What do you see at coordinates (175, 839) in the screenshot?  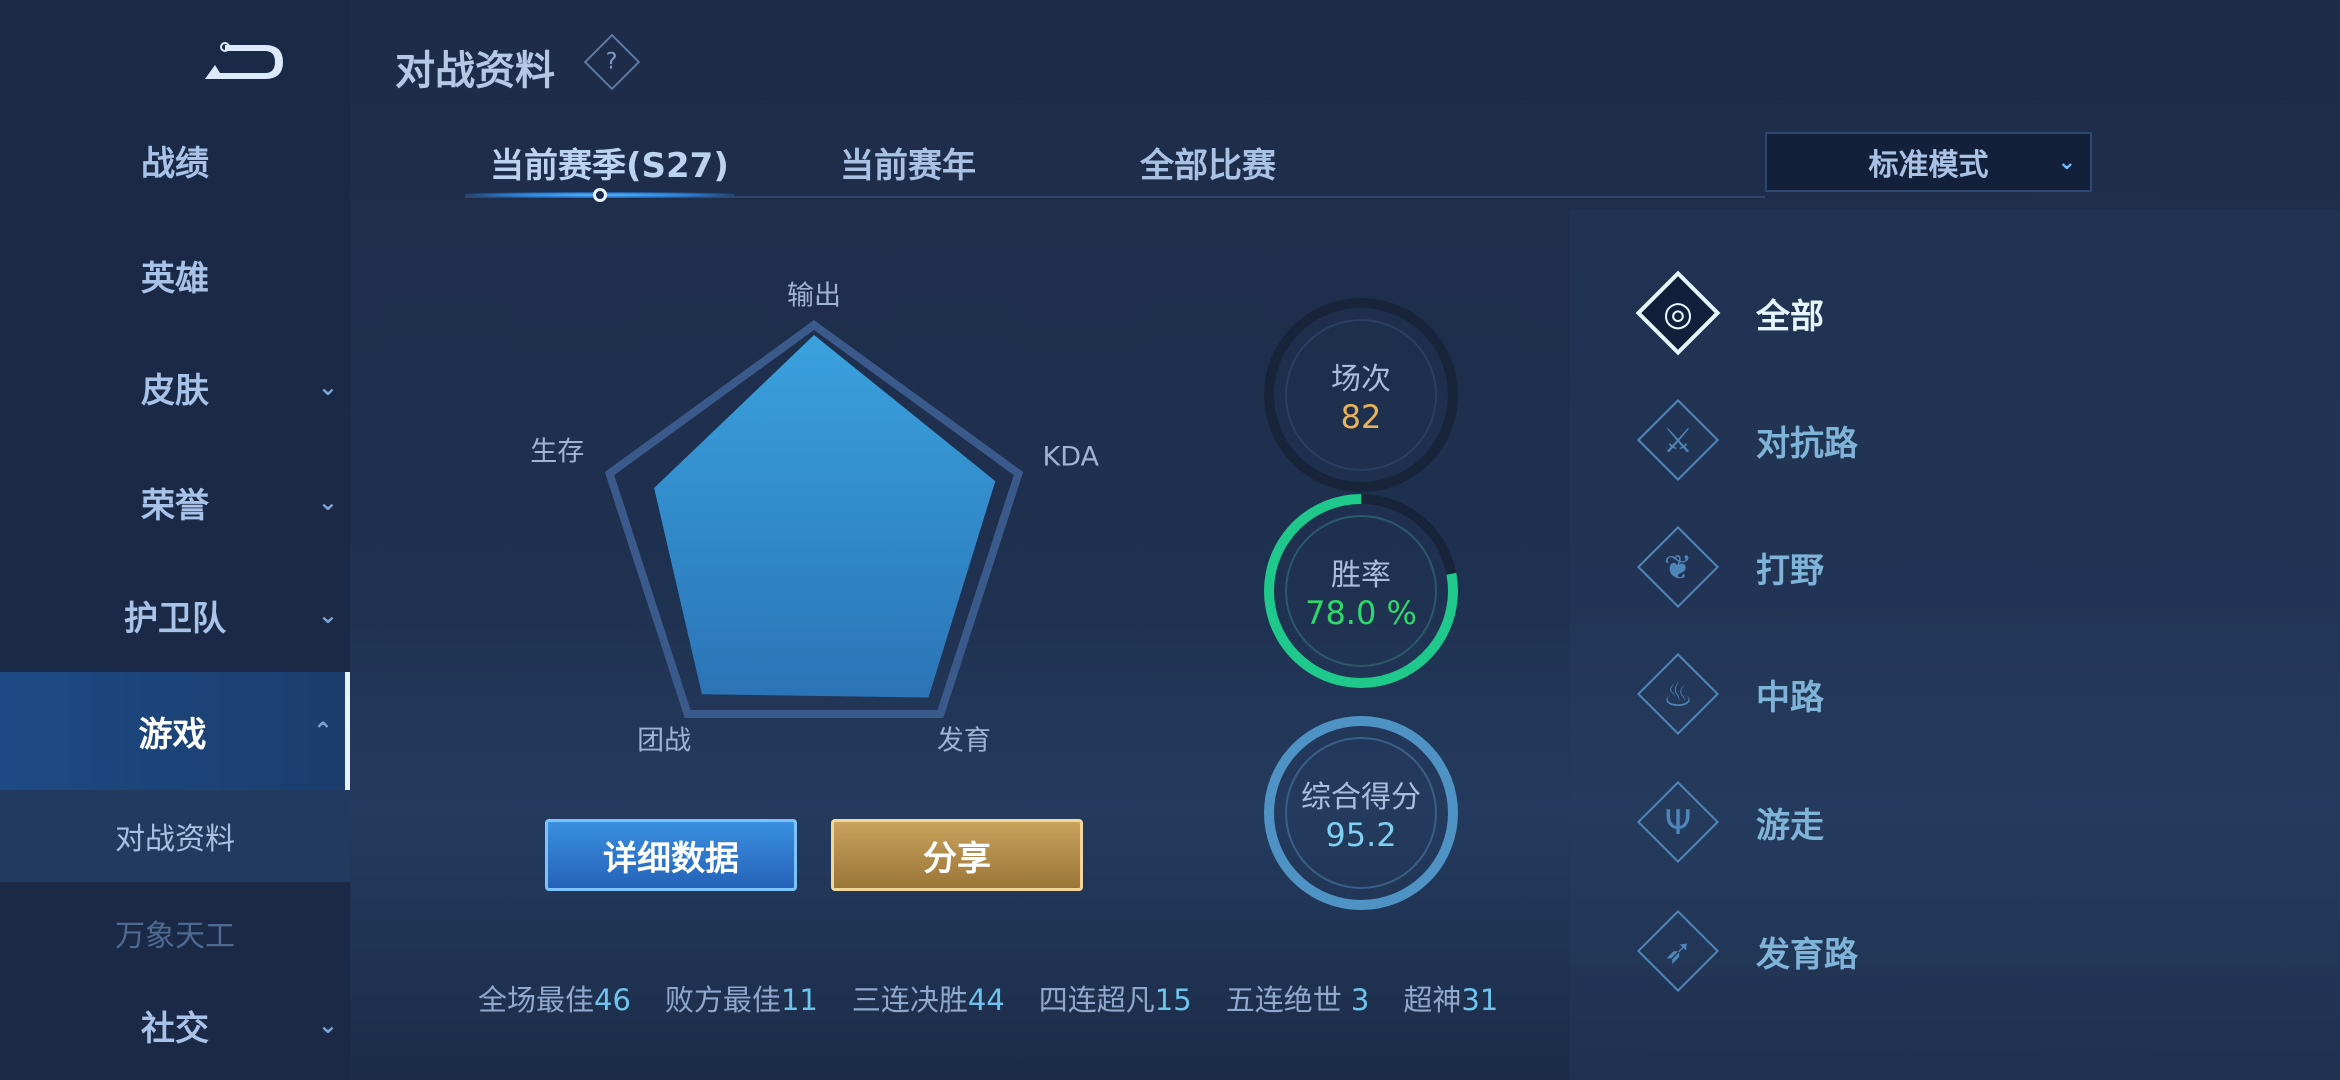 I see `sub-label: 对战资料` at bounding box center [175, 839].